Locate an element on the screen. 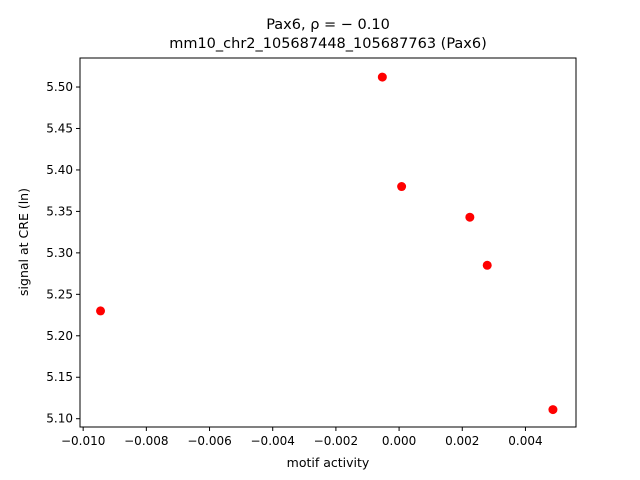 Image resolution: width=640 pixels, height=480 pixels. x-tick-label: 0.000 is located at coordinates (399, 441).